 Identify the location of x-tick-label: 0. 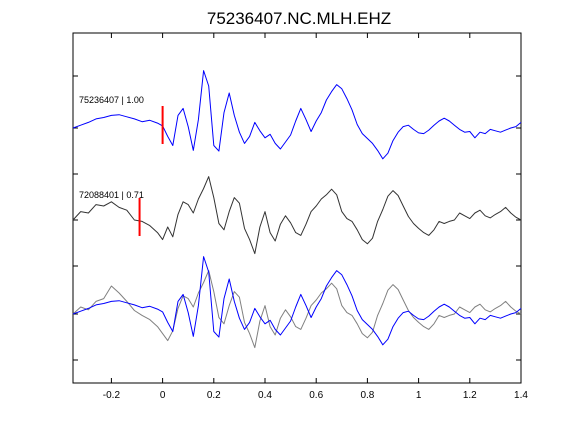
(163, 395).